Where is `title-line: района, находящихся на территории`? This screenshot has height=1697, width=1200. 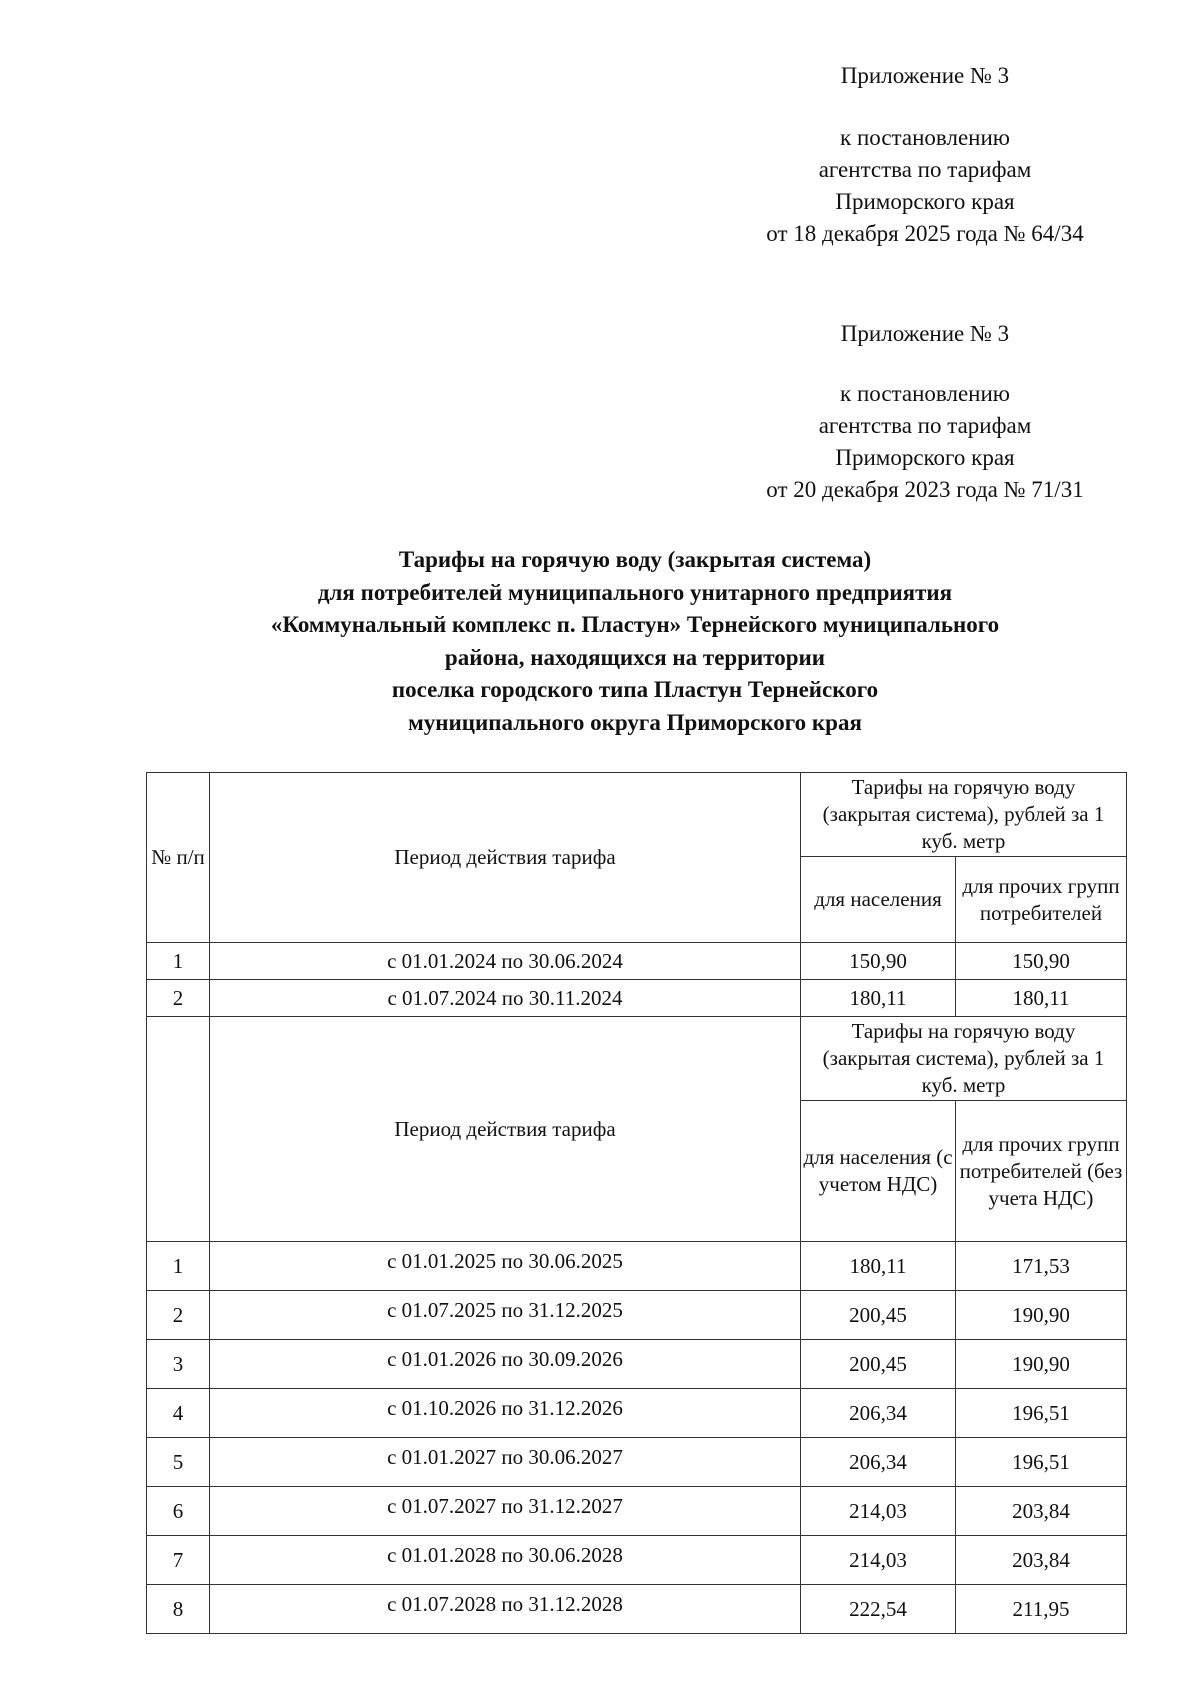 title-line: района, находящихся на территории is located at coordinates (635, 657).